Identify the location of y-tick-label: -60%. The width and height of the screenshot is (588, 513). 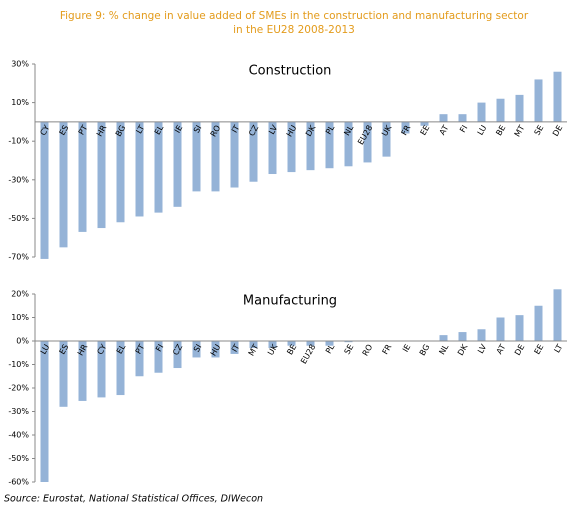
(18, 482).